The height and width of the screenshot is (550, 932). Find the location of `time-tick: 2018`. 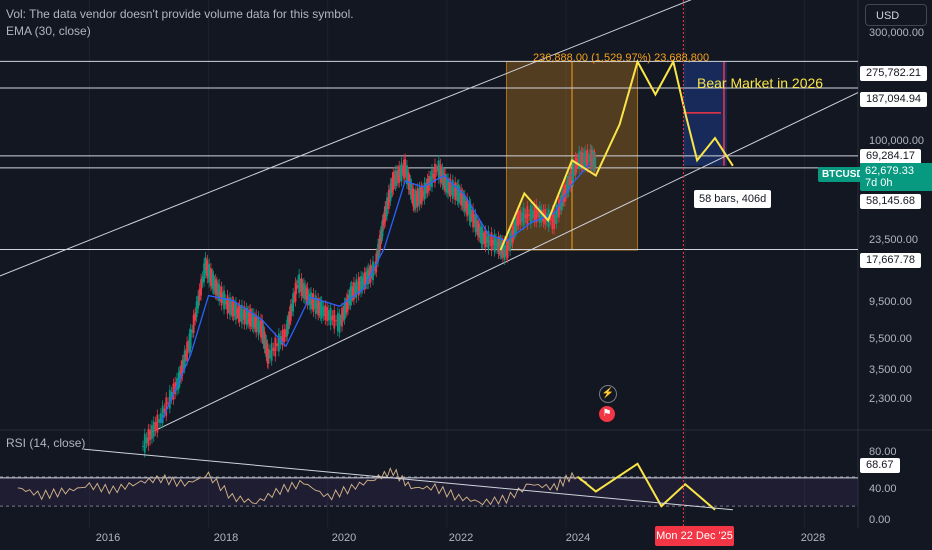

time-tick: 2018 is located at coordinates (226, 538).